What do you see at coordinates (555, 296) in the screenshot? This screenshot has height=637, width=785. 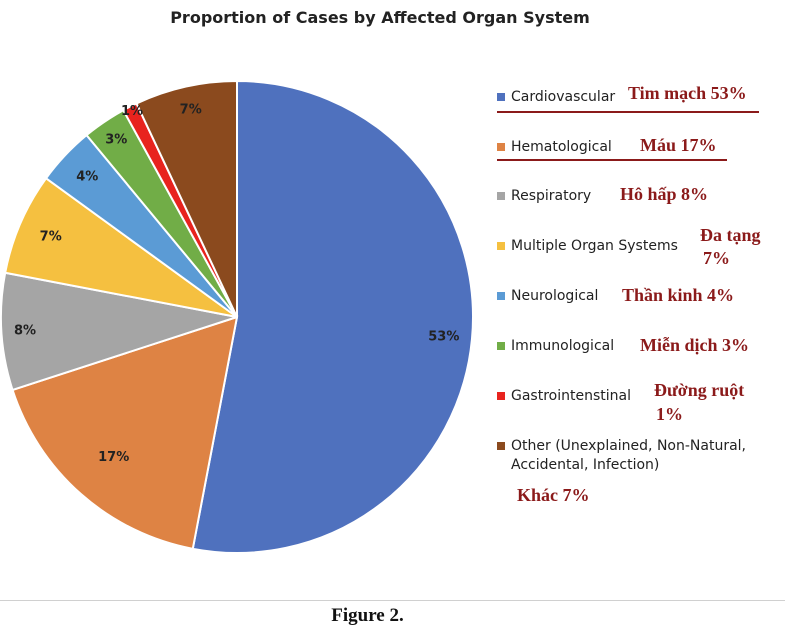 I see `legend-label: Neurological` at bounding box center [555, 296].